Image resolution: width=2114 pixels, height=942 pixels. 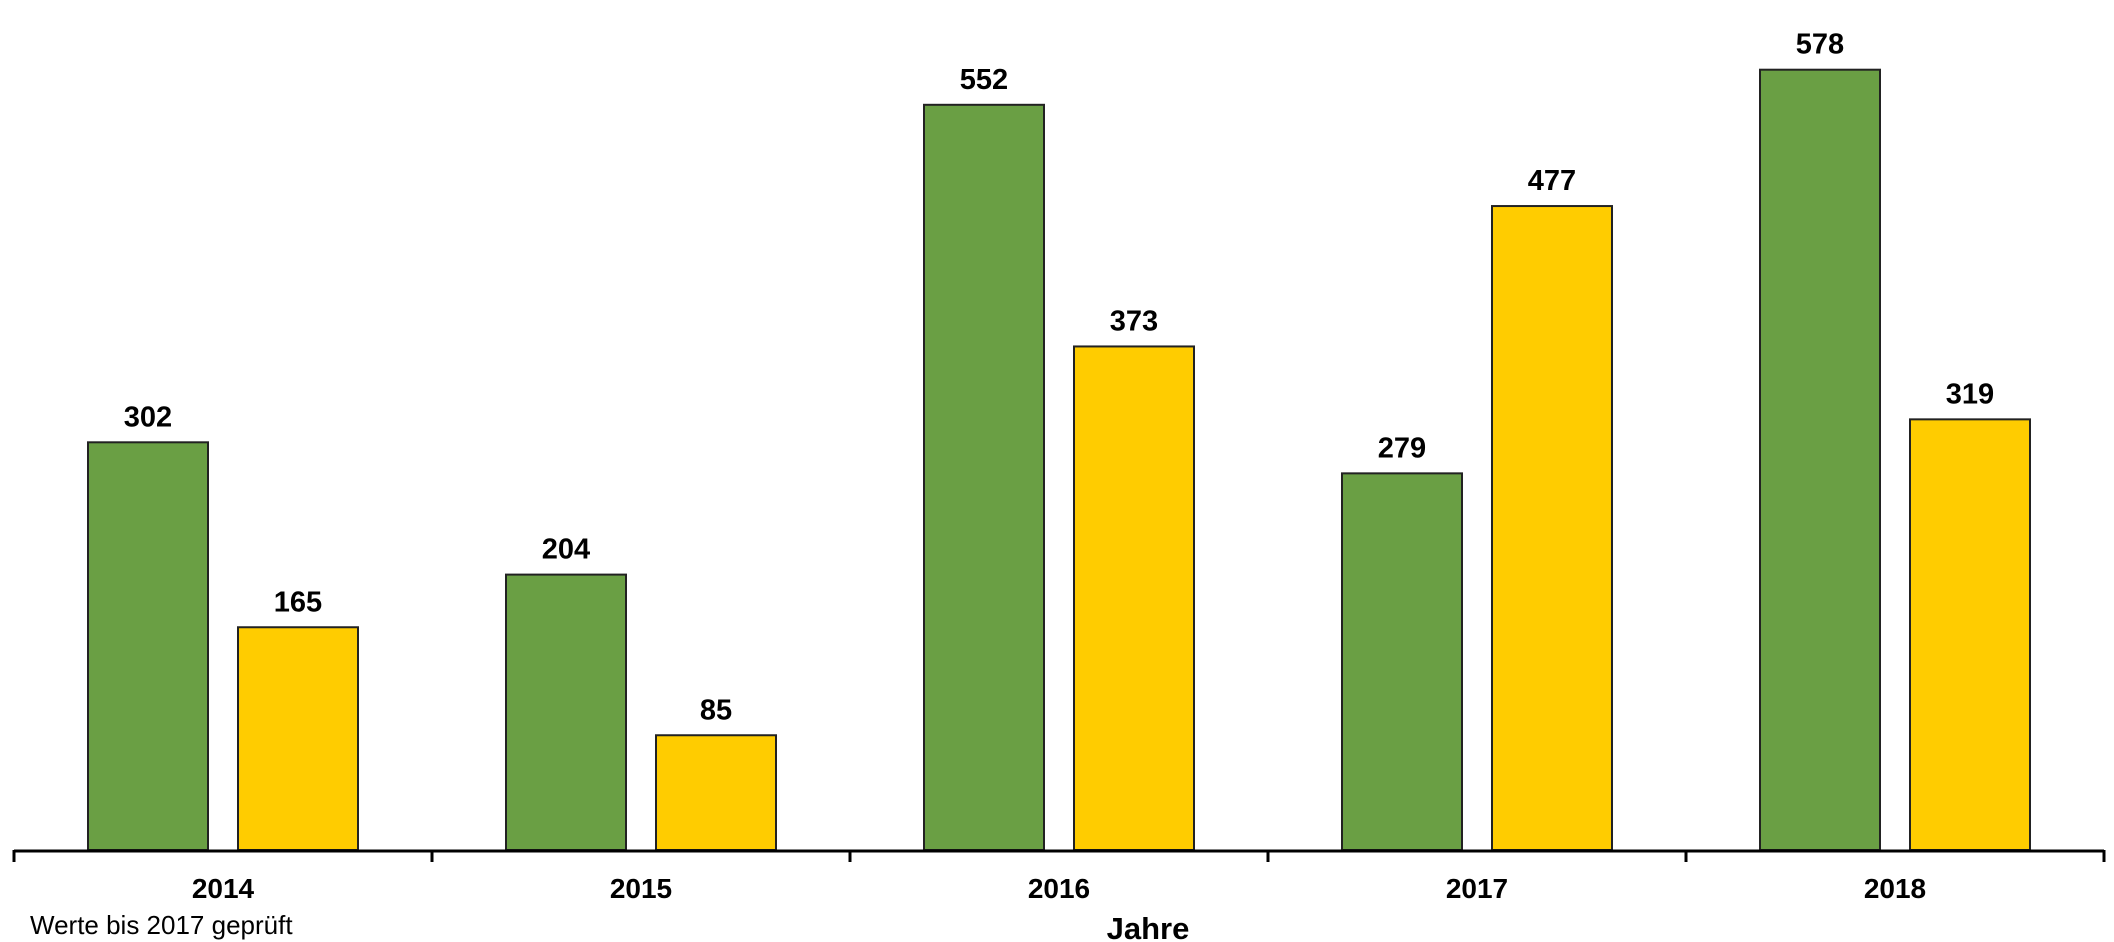 What do you see at coordinates (984, 477) in the screenshot?
I see `bar-series-1-2016` at bounding box center [984, 477].